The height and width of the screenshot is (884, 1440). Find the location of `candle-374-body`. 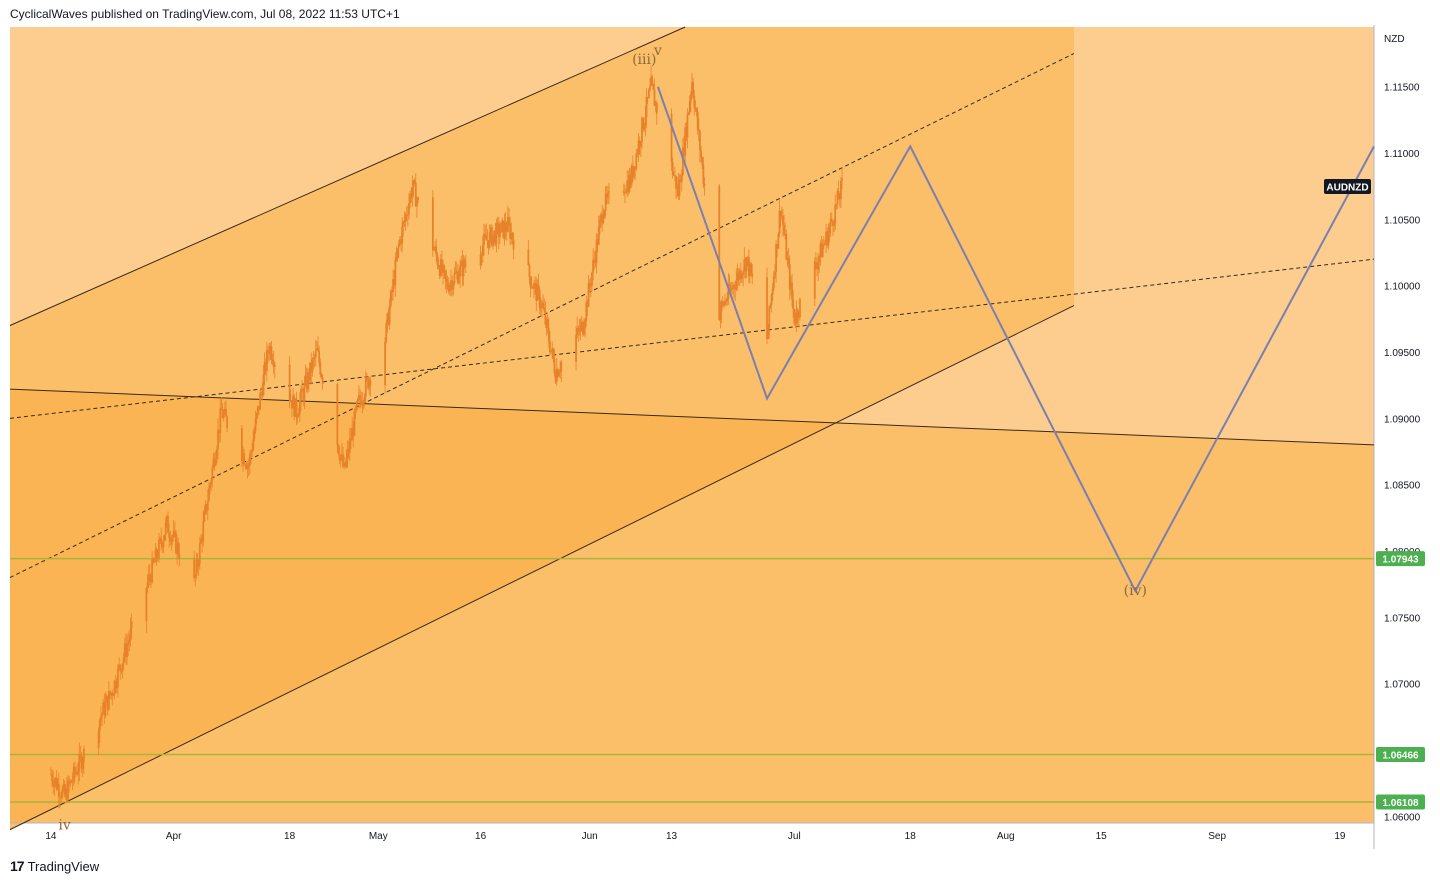

candle-374-body is located at coordinates (639, 143).